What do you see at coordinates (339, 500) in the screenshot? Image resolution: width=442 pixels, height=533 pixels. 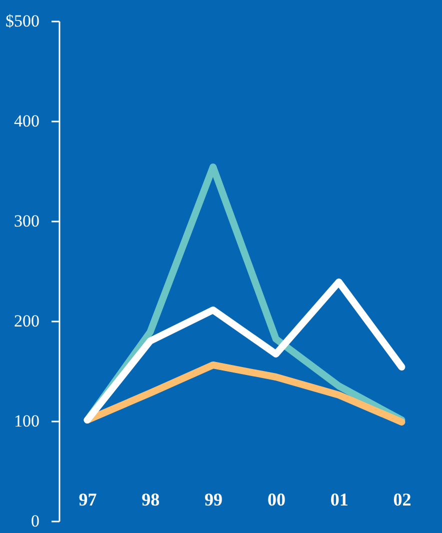 I see `x-tick-label: 01` at bounding box center [339, 500].